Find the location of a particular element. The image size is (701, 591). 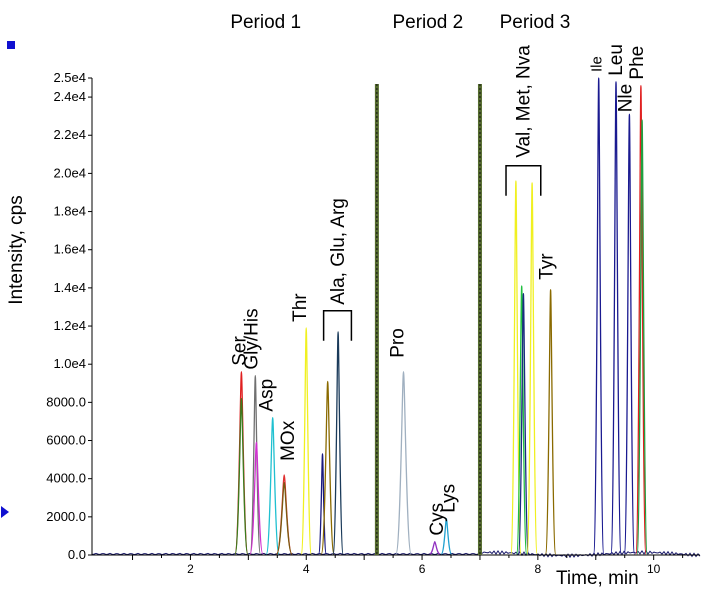

x-axis-label: Time, min is located at coordinates (597, 578).